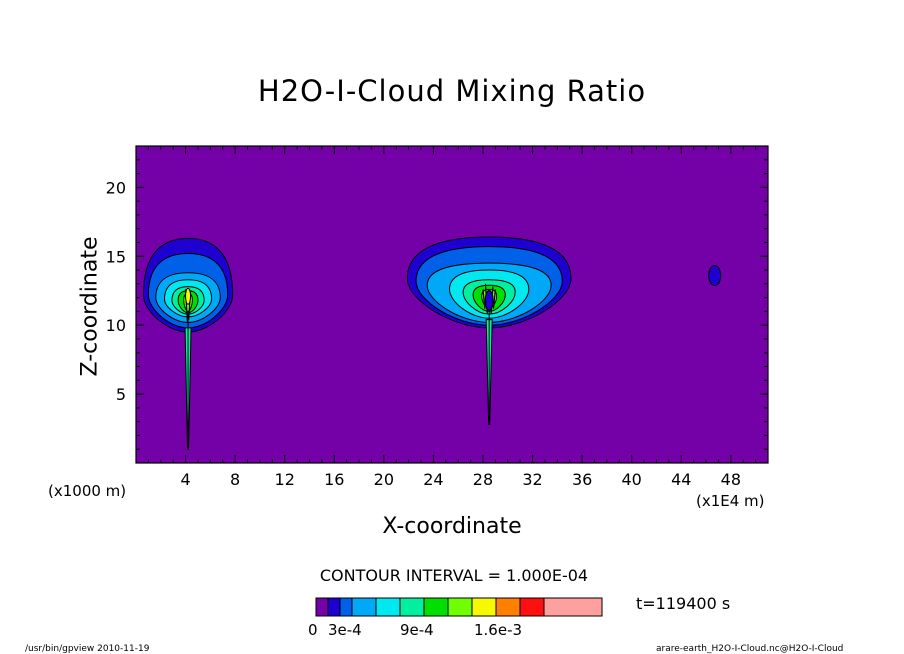  Describe the element at coordinates (87, 491) in the screenshot. I see `x-unit-left: (x1000 m)` at that location.